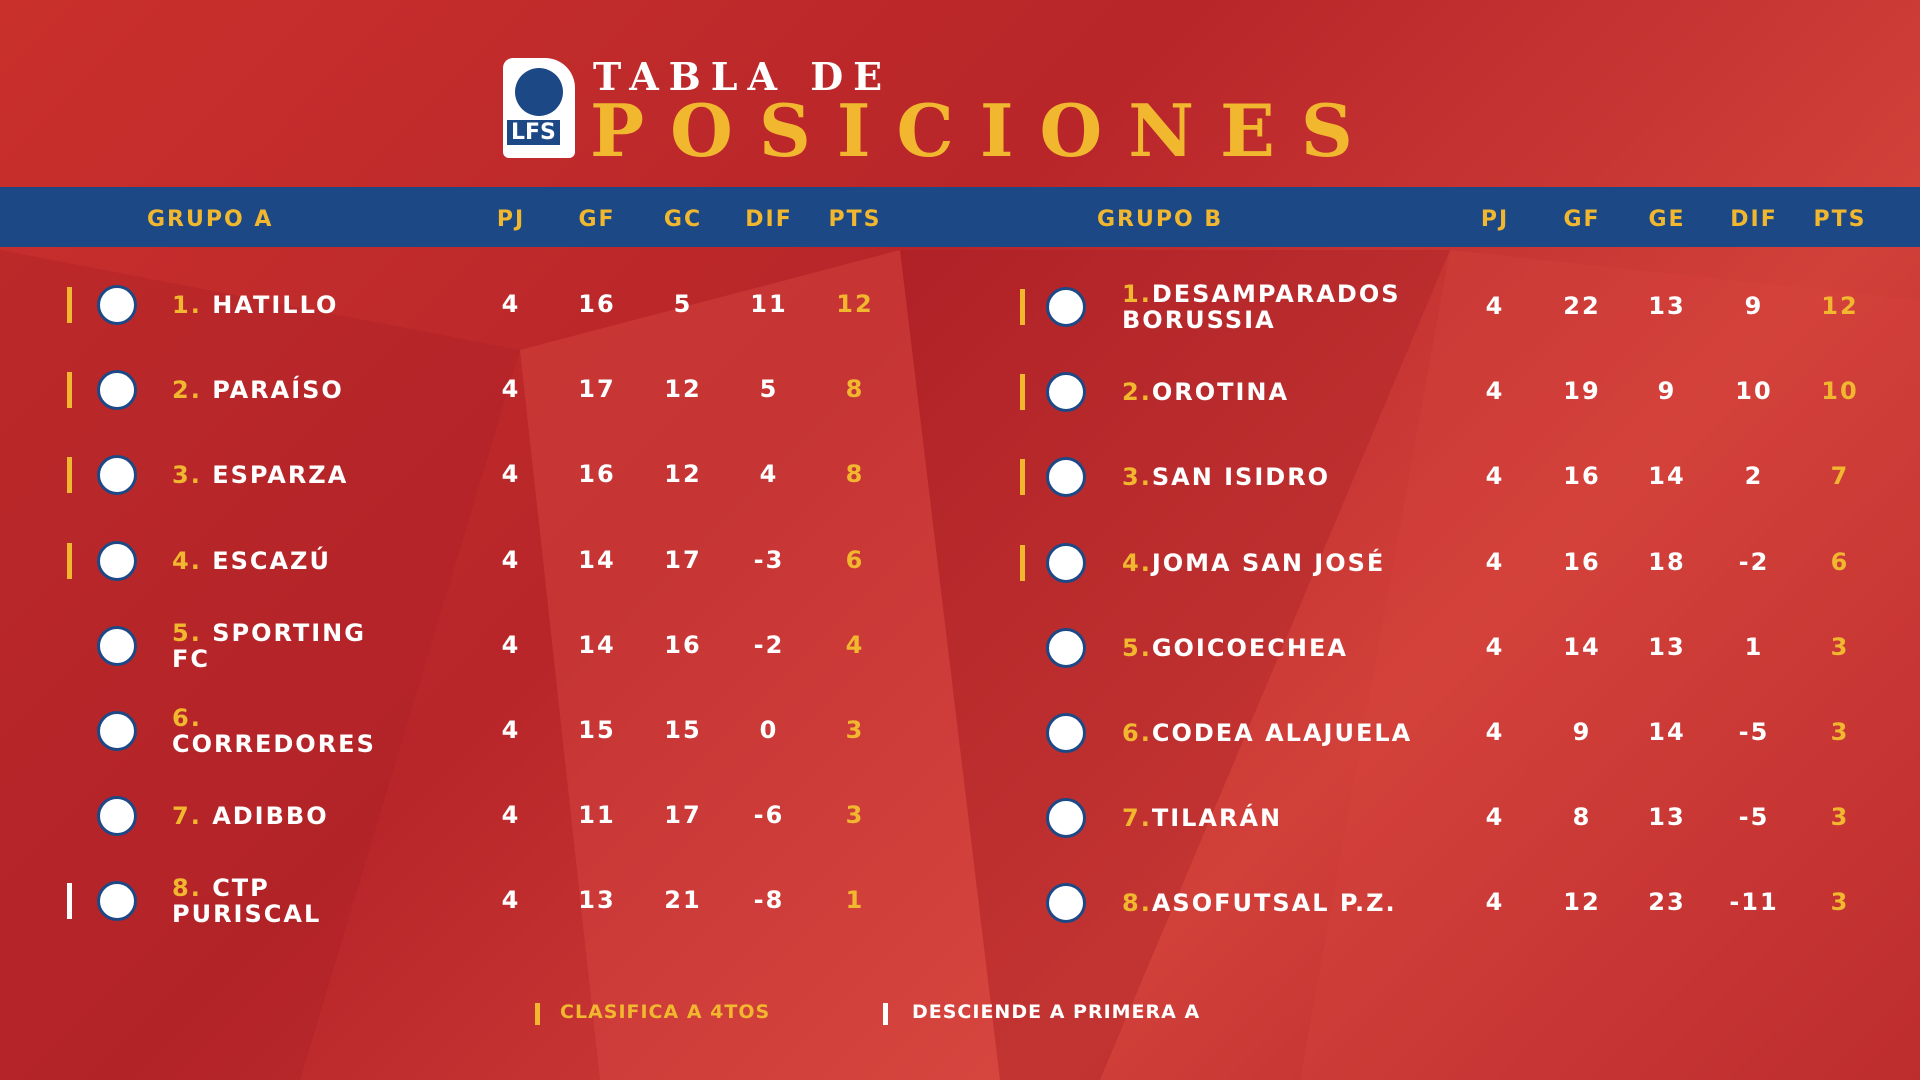 This screenshot has height=1080, width=1920. What do you see at coordinates (1667, 561) in the screenshot?
I see `stat: 18` at bounding box center [1667, 561].